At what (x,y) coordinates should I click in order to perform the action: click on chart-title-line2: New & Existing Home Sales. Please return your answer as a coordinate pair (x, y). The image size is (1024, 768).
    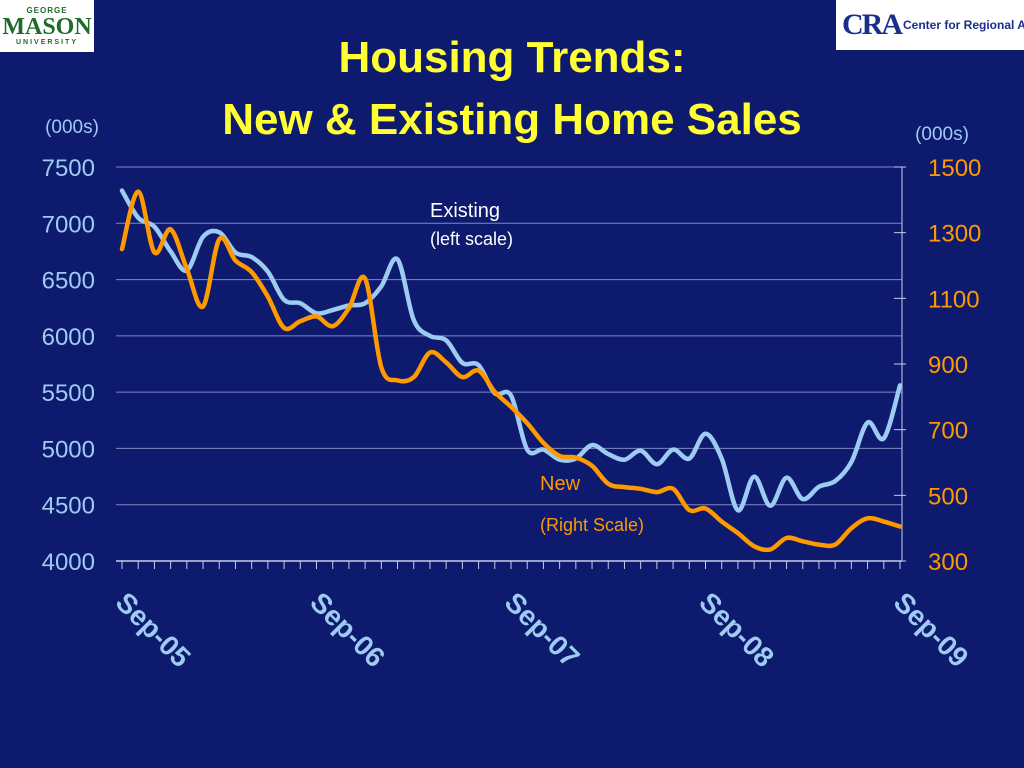
    Looking at the image, I should click on (512, 119).